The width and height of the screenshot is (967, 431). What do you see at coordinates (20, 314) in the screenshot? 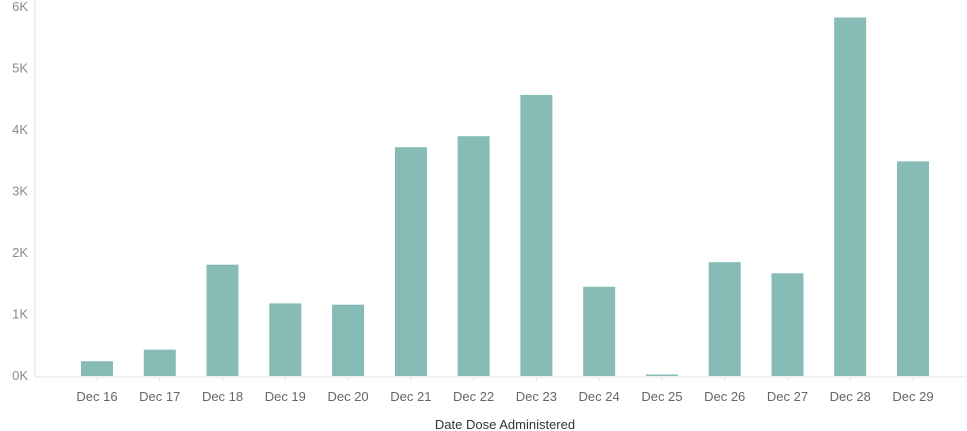
I see `y-tick-label: 1K` at bounding box center [20, 314].